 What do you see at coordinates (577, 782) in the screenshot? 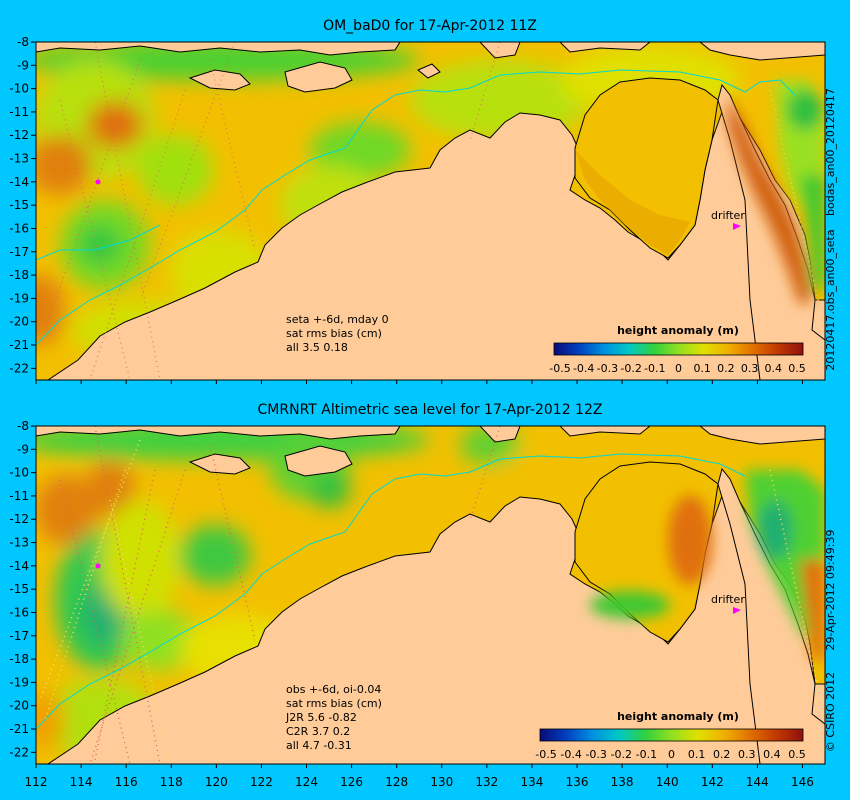
I see `lon-tick-label: 136` at bounding box center [577, 782].